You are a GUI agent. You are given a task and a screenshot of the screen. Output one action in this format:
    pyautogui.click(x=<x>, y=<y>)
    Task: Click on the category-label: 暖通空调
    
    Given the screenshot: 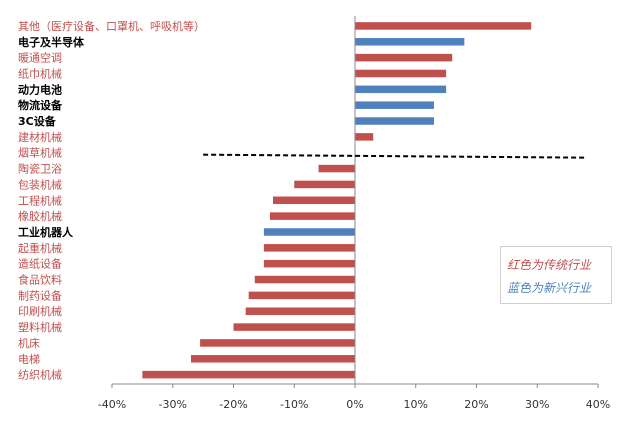 What is the action you would take?
    pyautogui.click(x=40, y=58)
    